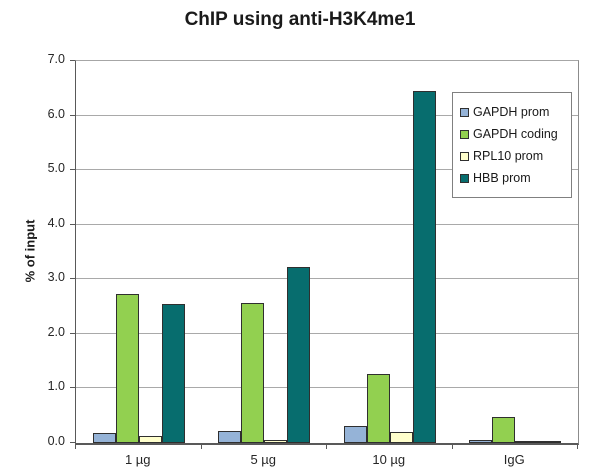  I want to click on legend-label: HBB prom, so click(502, 178).